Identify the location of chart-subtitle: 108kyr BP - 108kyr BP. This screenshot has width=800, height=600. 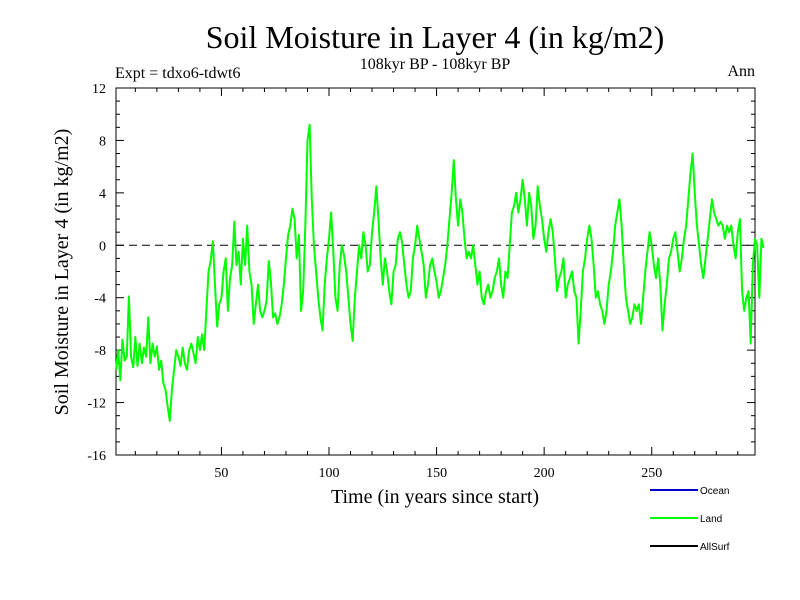
(435, 64).